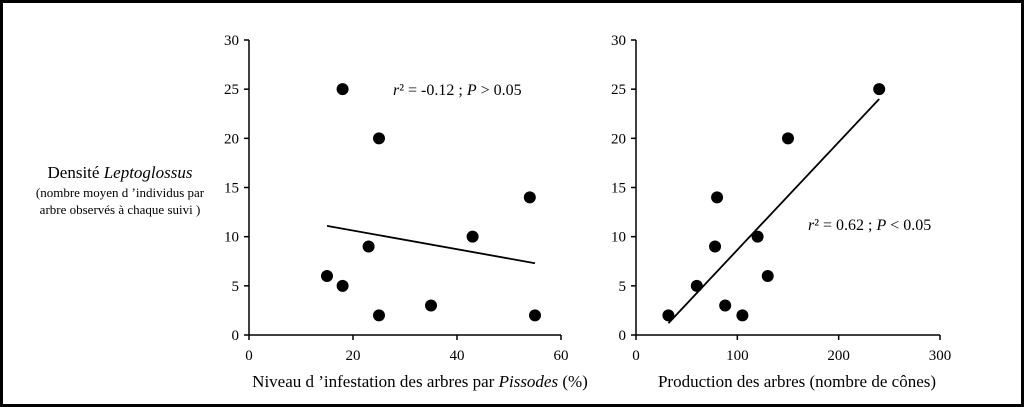  I want to click on x-tick-label: 300, so click(940, 356).